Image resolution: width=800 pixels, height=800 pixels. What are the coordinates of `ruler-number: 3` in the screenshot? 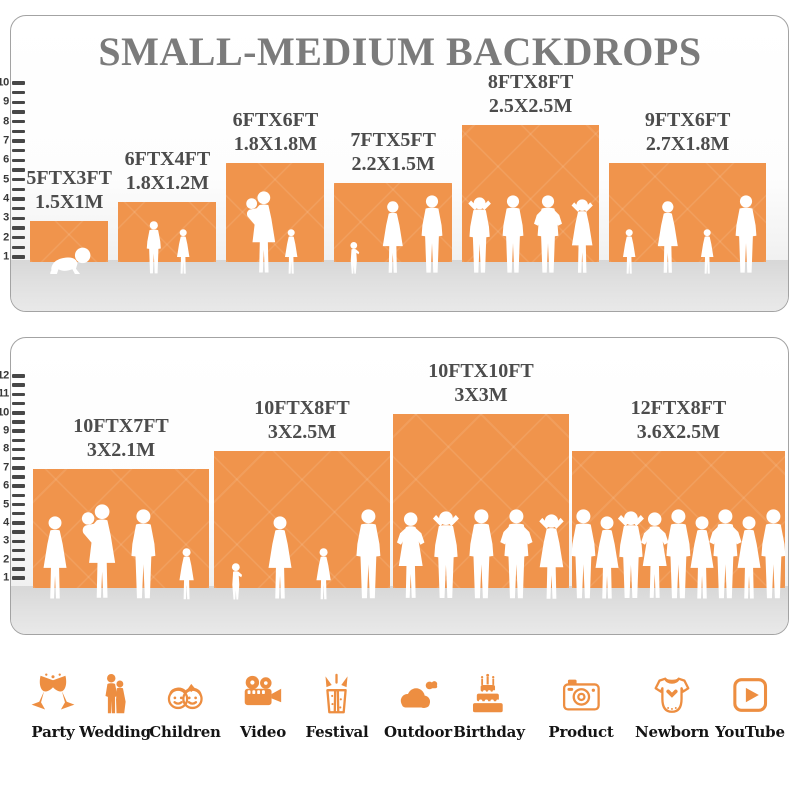 It's located at (6, 540).